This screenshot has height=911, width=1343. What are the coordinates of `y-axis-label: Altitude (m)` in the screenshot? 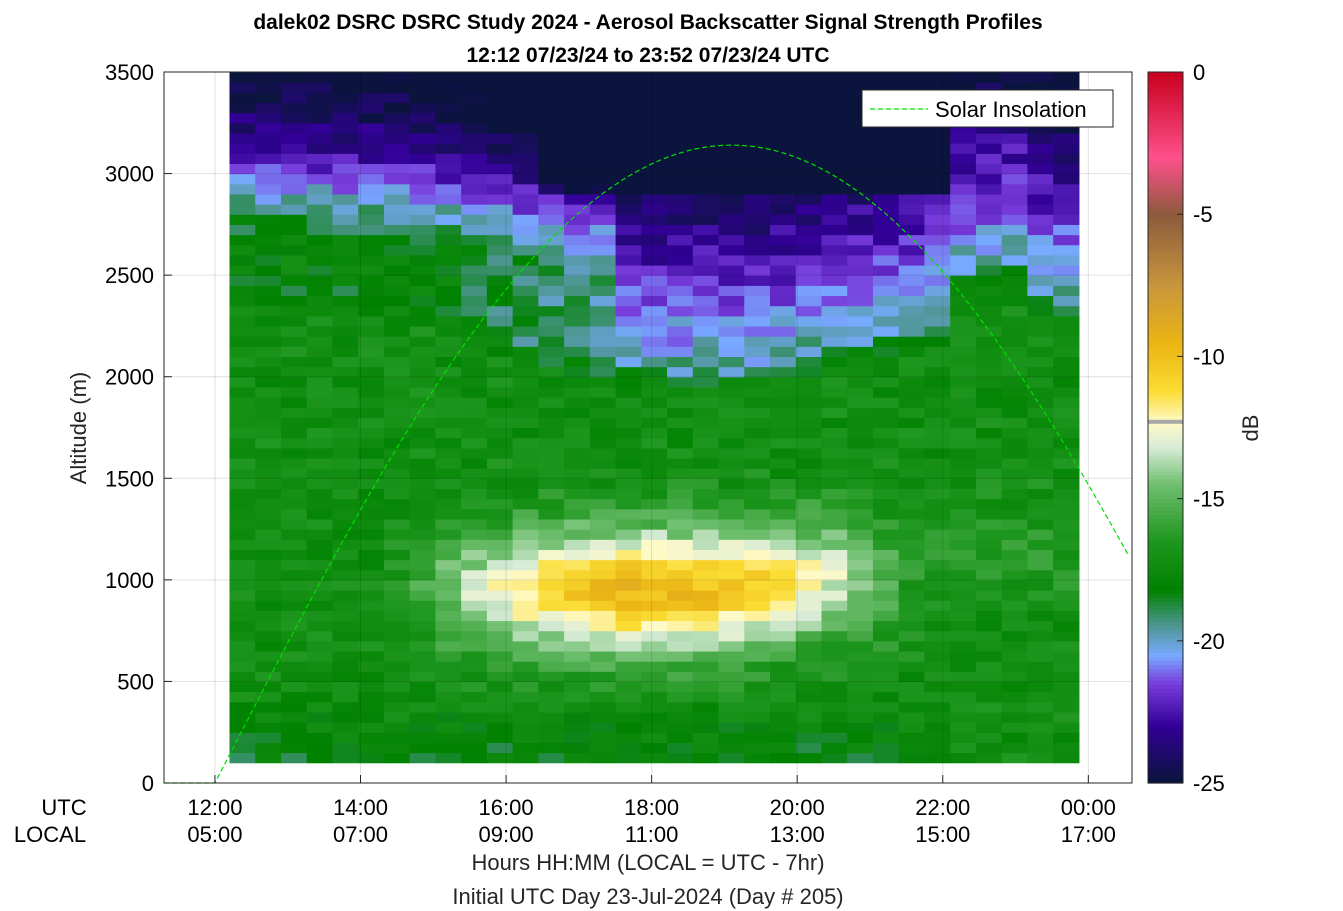 It's located at (78, 428).